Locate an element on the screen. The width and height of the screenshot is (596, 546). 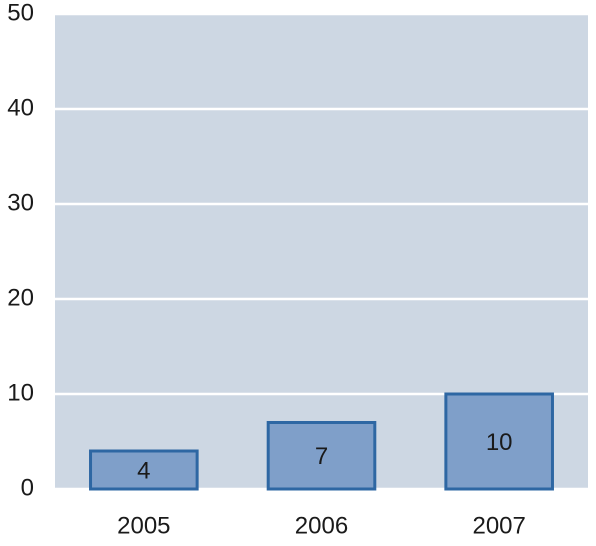
data-label: 7 is located at coordinates (321, 456).